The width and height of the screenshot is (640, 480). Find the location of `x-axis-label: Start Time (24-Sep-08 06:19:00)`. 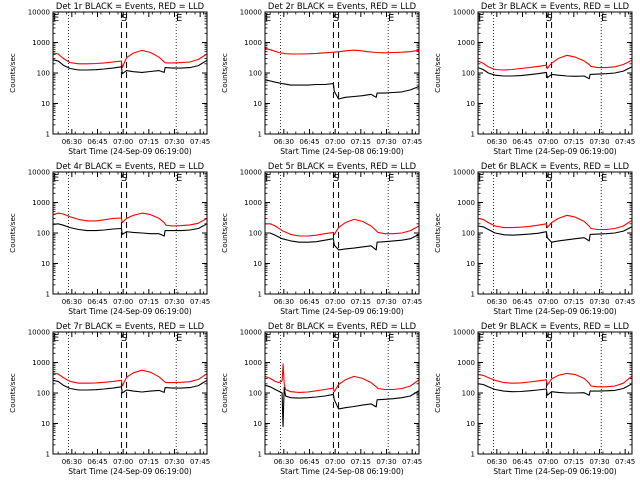

x-axis-label: Start Time (24-Sep-08 06:19:00) is located at coordinates (342, 471).